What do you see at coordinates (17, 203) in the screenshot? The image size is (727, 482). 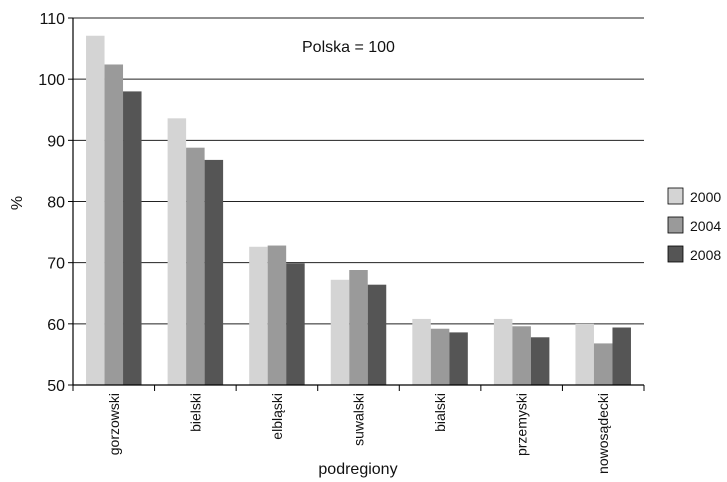 I see `y-axis-title: %` at bounding box center [17, 203].